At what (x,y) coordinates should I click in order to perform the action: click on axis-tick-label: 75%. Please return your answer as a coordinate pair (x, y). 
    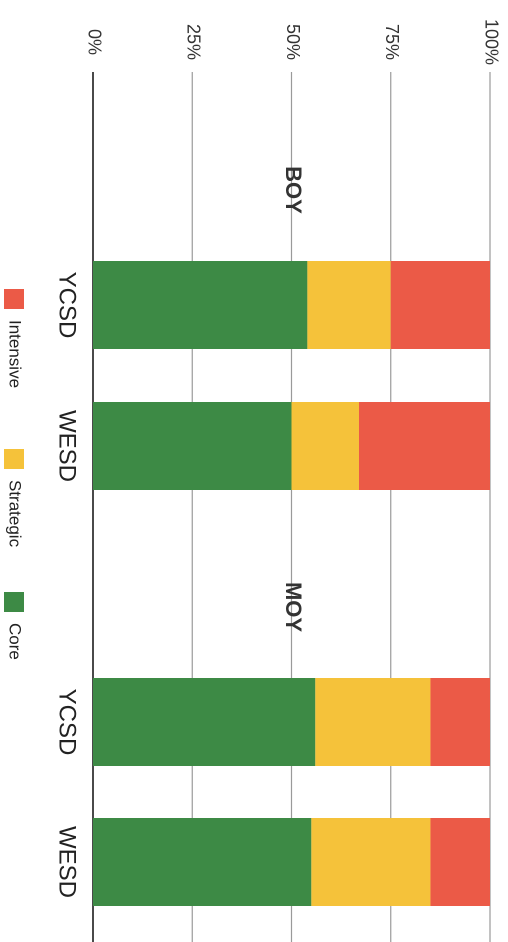
    Looking at the image, I should click on (392, 42).